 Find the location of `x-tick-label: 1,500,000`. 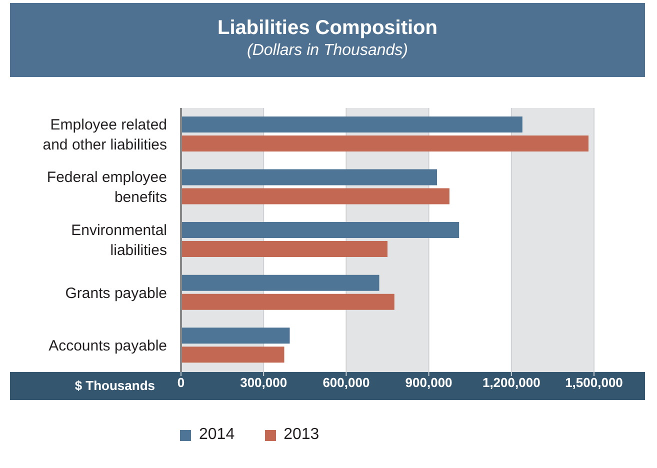

x-tick-label: 1,500,000 is located at coordinates (594, 382).